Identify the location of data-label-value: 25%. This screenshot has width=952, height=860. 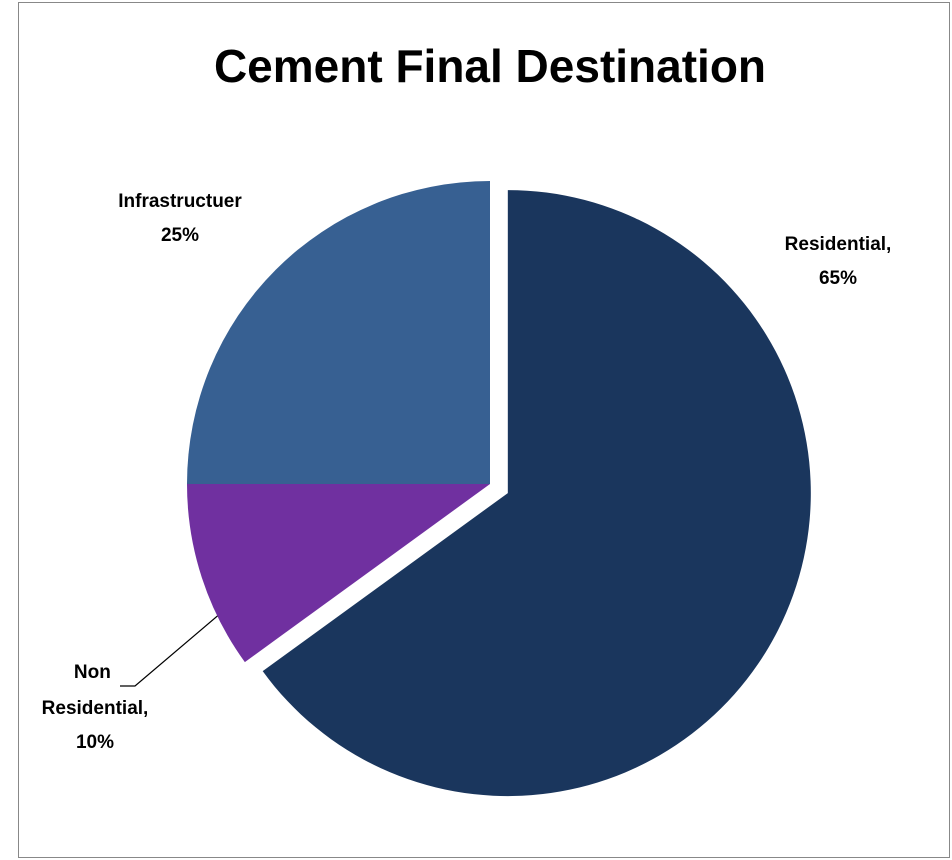
(180, 235).